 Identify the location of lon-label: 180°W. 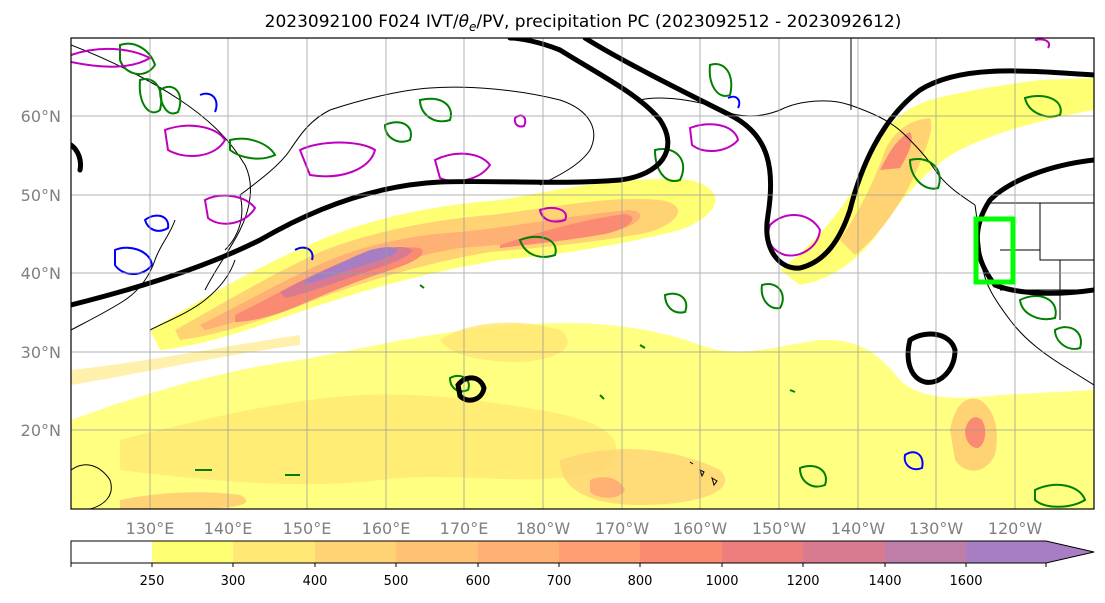
(543, 528).